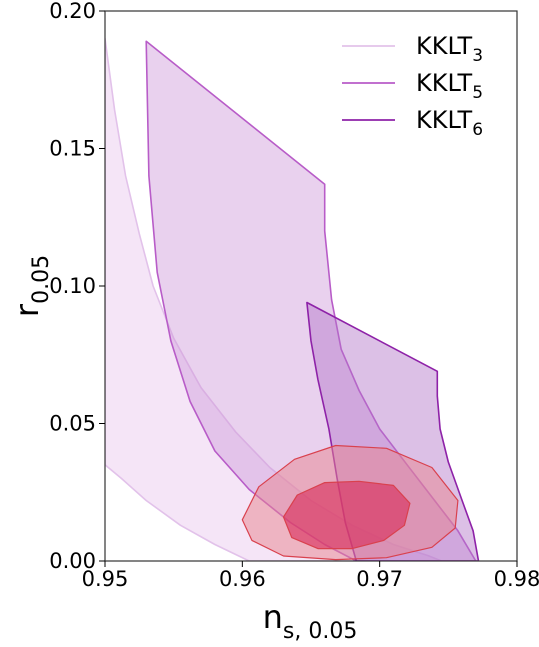  I want to click on legend-label-sub: 6, so click(477, 130).